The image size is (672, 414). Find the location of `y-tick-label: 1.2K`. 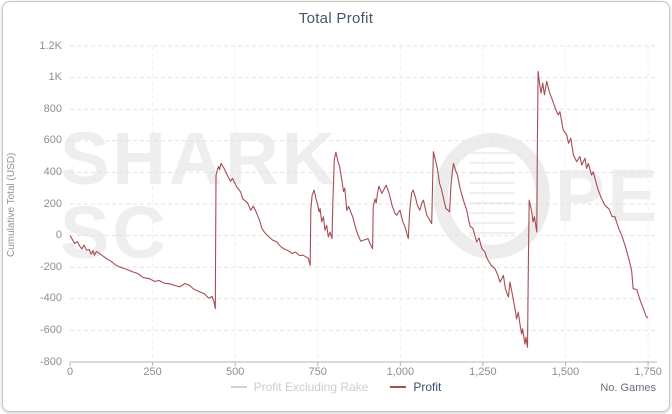

y-tick-label: 1.2K is located at coordinates (50, 45).